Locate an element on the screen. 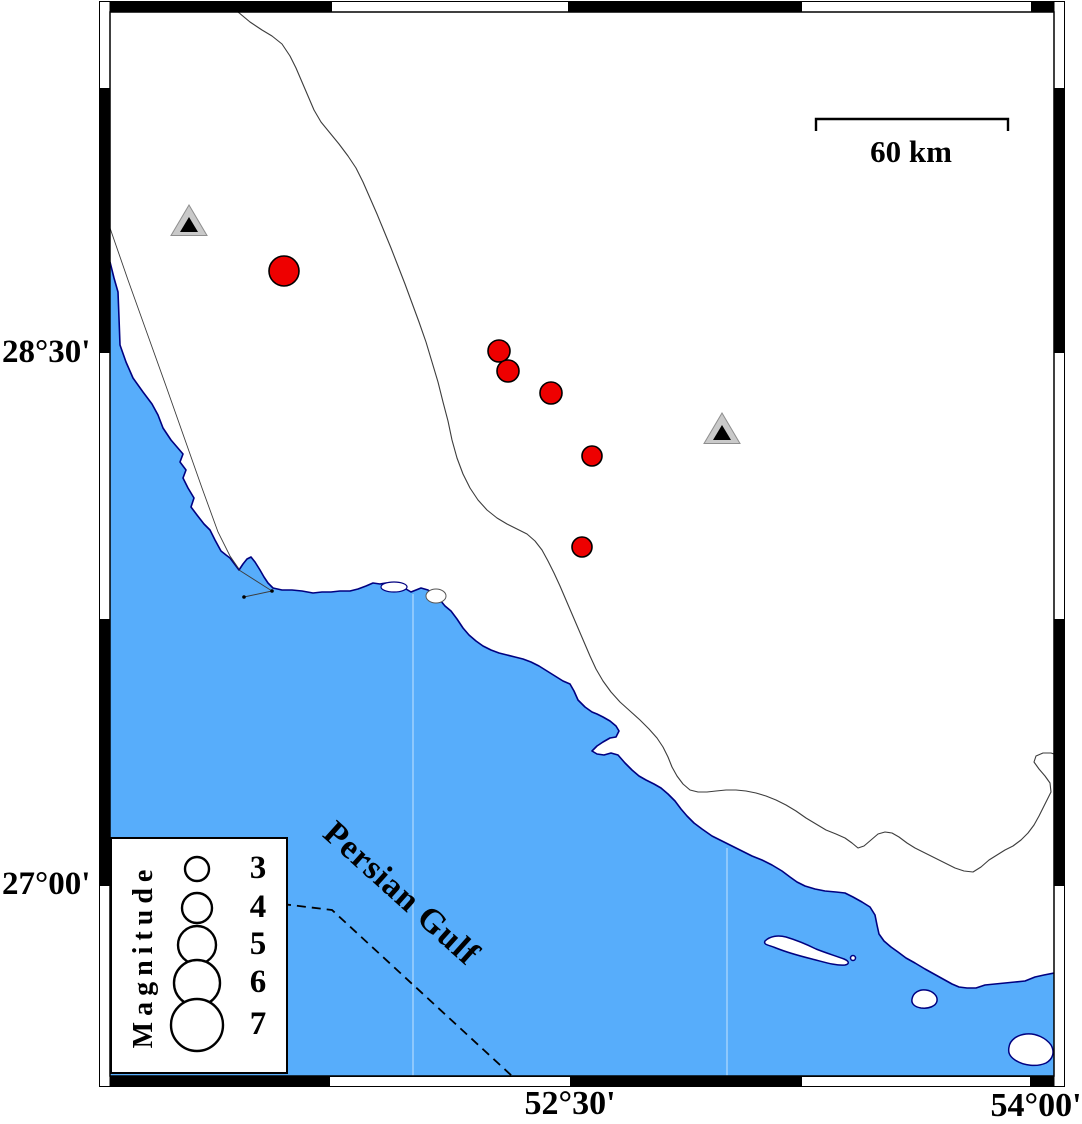 This screenshot has height=1124, width=1082. maritime-boundary-dashed is located at coordinates (397, 989).